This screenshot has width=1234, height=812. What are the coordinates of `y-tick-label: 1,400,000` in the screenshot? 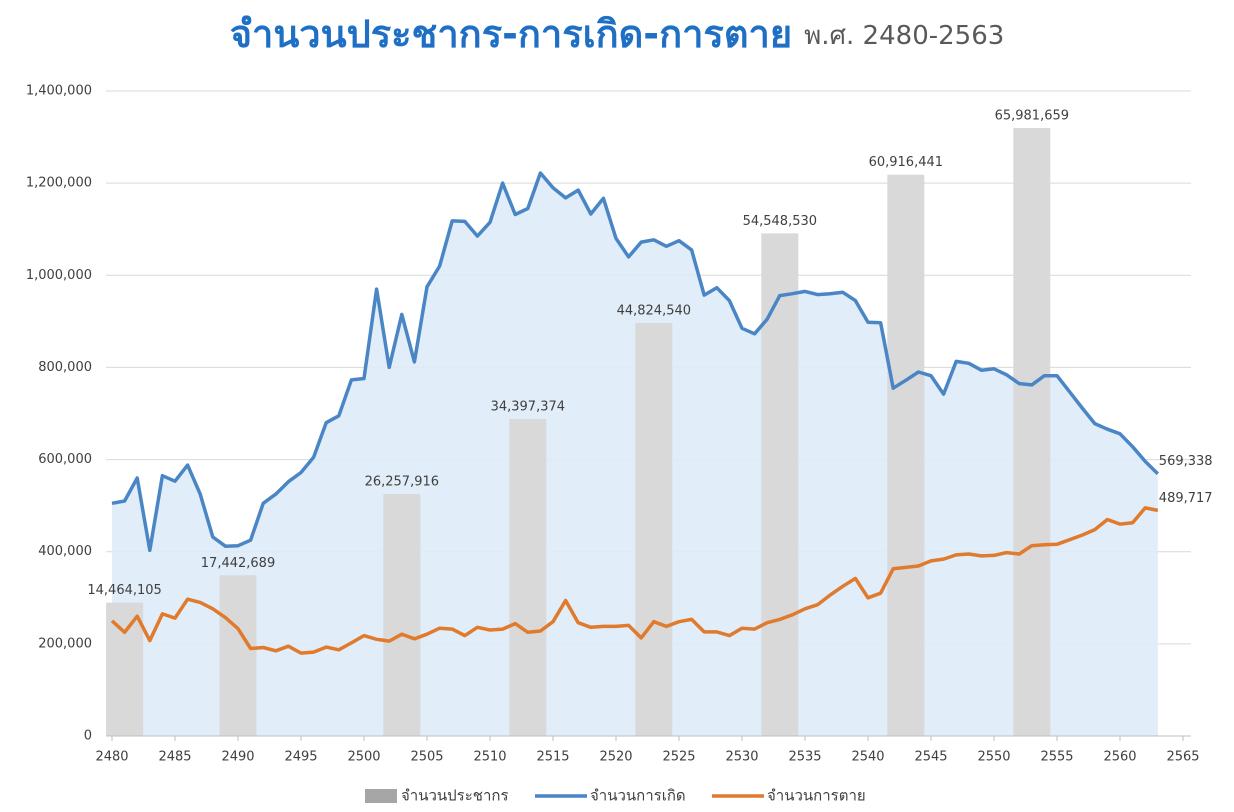 It's located at (59, 91).